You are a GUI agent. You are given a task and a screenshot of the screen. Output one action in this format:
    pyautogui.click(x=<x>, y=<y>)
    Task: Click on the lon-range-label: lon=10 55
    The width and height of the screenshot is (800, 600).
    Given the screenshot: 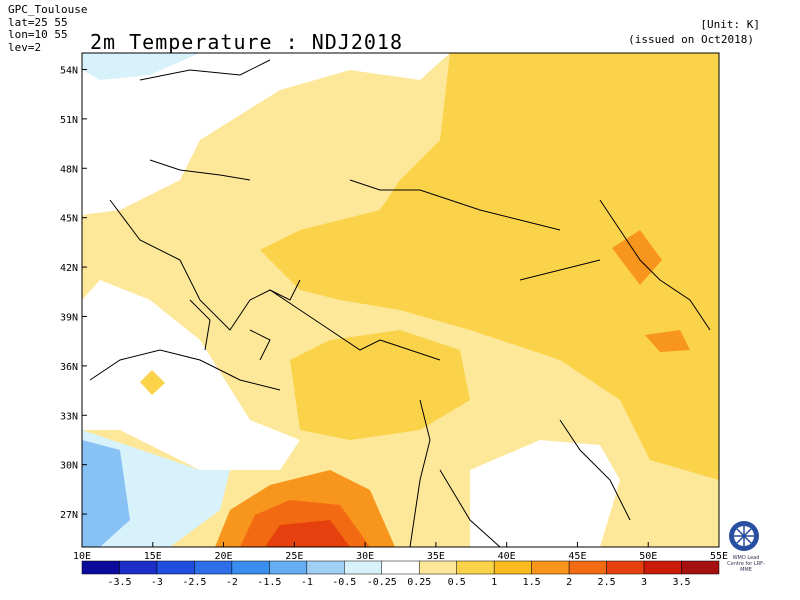 What is the action you would take?
    pyautogui.click(x=38, y=34)
    